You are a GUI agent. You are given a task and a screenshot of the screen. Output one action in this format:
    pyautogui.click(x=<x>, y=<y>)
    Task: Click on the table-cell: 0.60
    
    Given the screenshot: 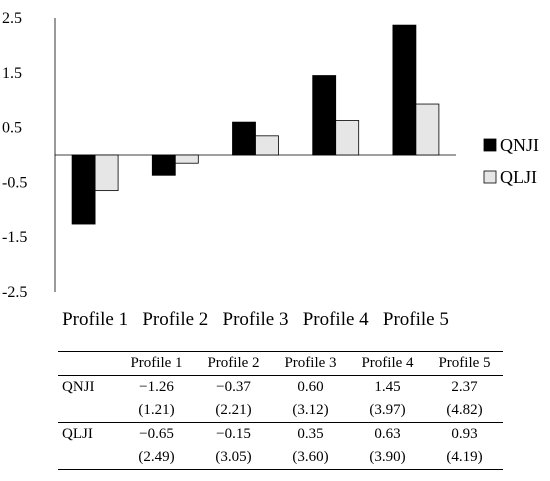 What is the action you would take?
    pyautogui.click(x=310, y=387)
    